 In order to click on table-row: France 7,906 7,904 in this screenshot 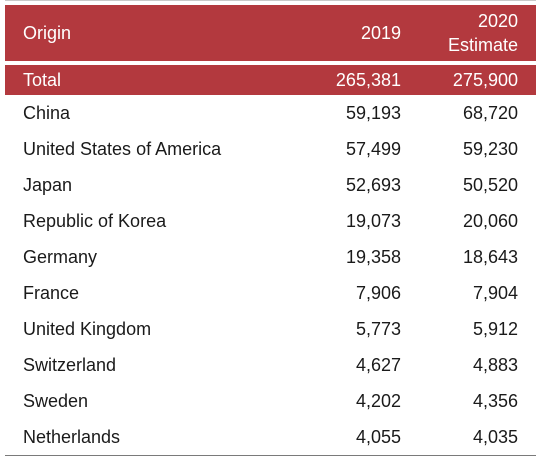, I will do `click(270, 293)`.